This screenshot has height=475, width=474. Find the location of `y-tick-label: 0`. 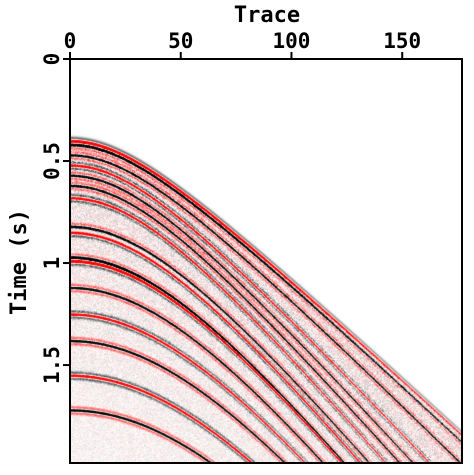

y-tick-label: 0 is located at coordinates (52, 59).